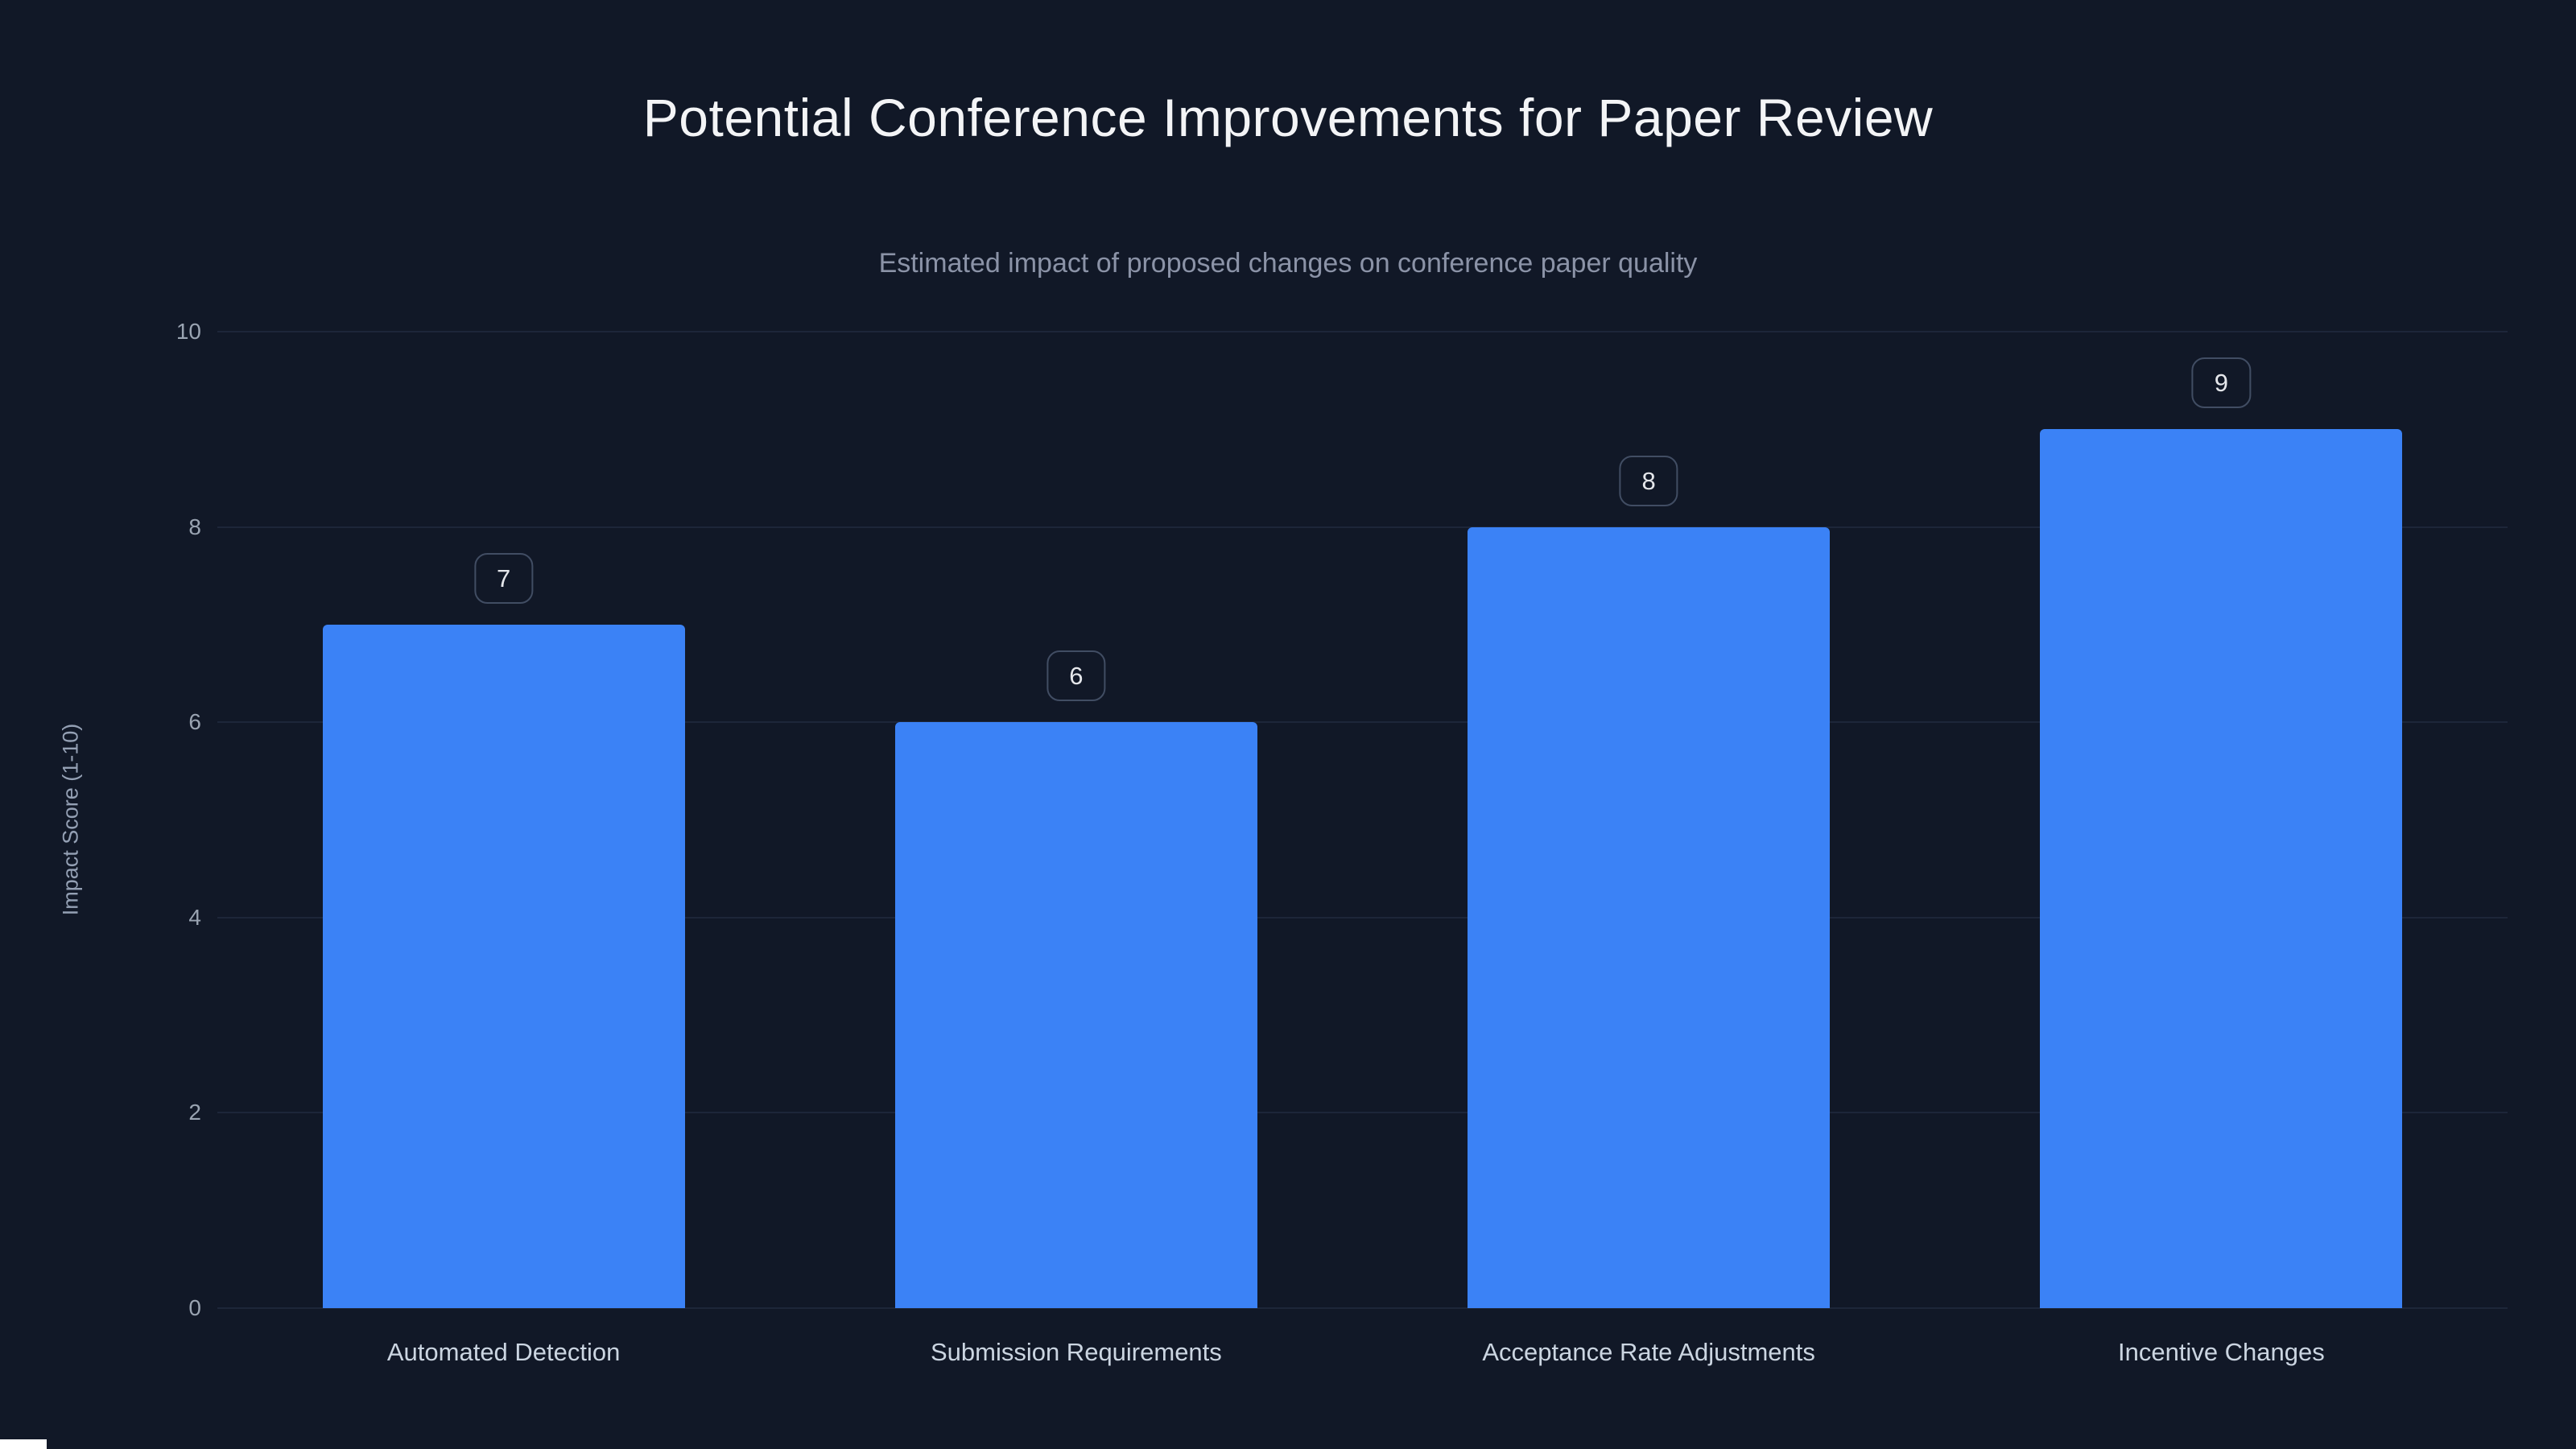 This screenshot has width=2576, height=1449. What do you see at coordinates (504, 966) in the screenshot?
I see `bar-automated-detection` at bounding box center [504, 966].